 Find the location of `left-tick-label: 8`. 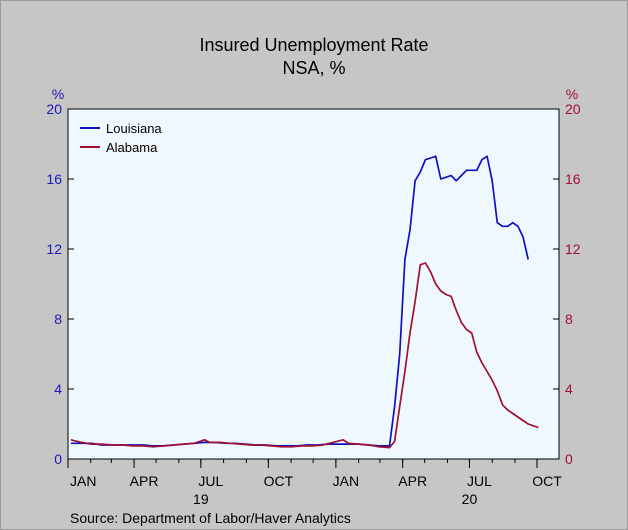

left-tick-label: 8 is located at coordinates (58, 319).